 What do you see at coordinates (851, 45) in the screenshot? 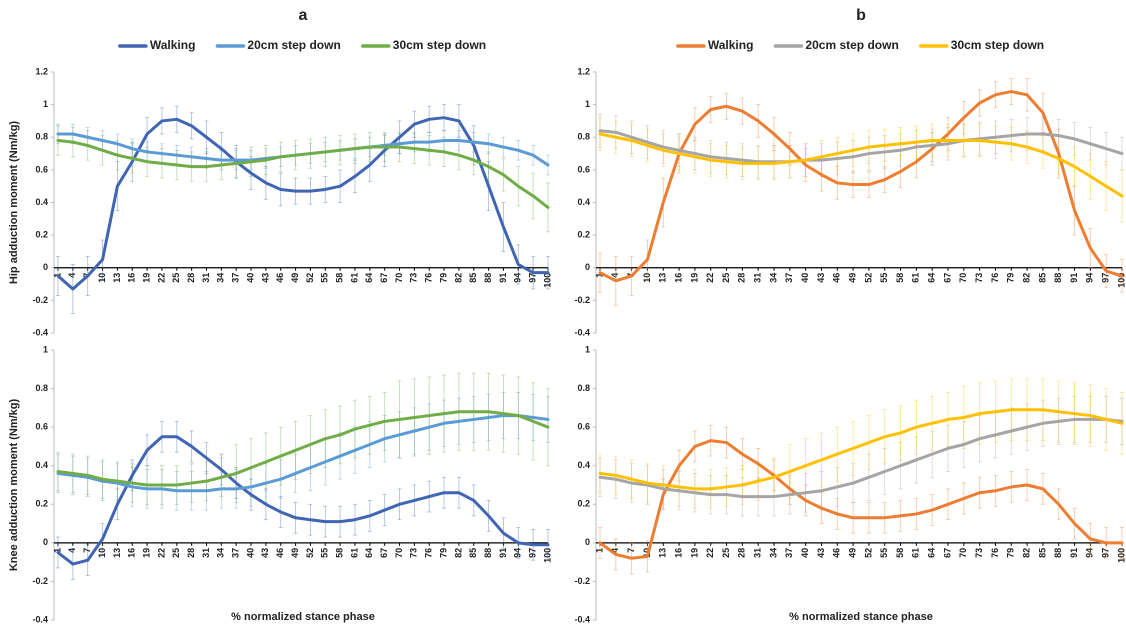
I see `legend-label: 20cm step down` at bounding box center [851, 45].